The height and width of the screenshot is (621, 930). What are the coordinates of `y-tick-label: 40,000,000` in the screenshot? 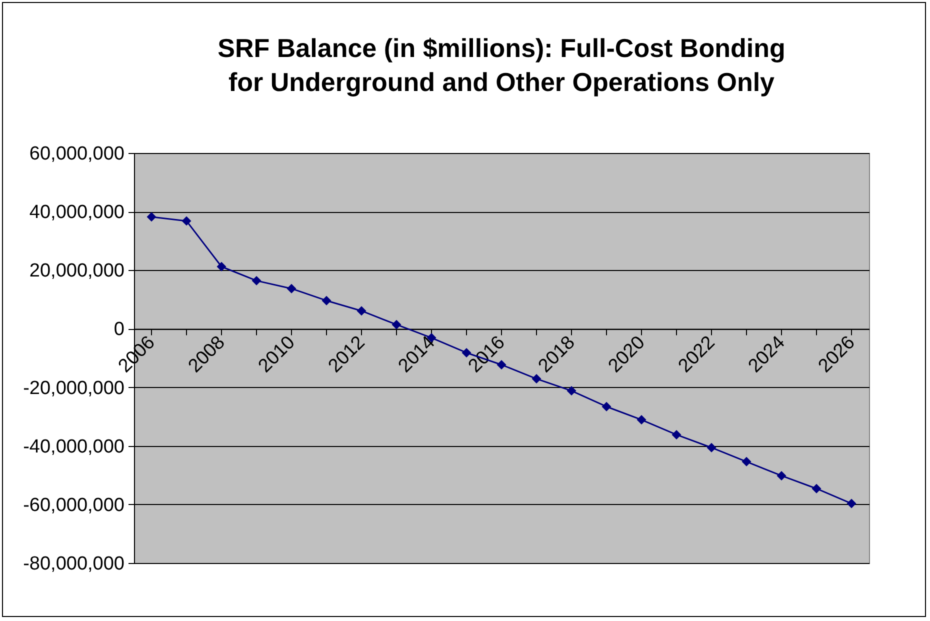 It's located at (76, 213).